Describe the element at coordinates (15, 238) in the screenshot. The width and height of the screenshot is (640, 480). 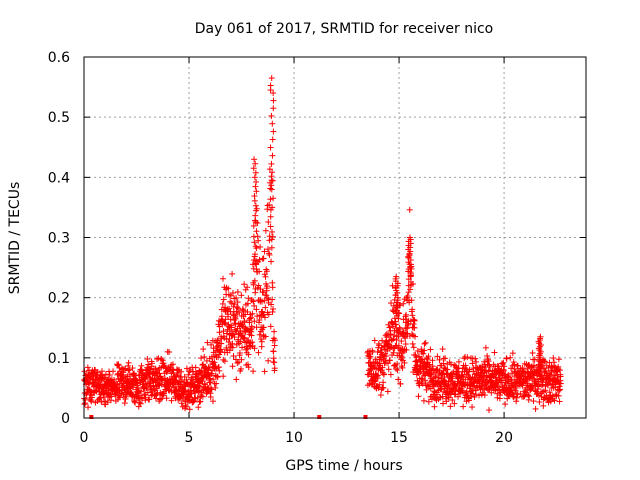
I see `y-axis-label: SRMTID / TECUs` at that location.